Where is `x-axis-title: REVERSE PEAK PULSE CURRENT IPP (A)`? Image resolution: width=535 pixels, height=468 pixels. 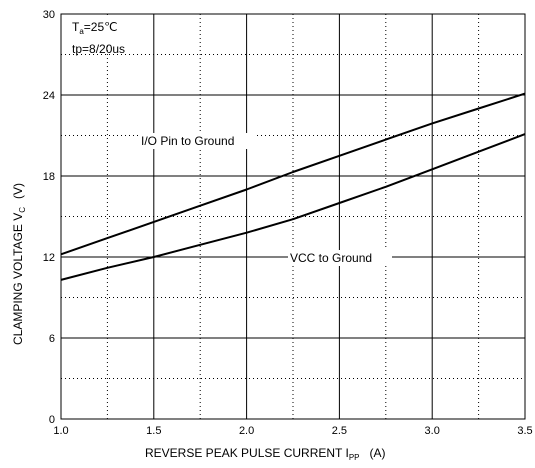 x-axis-title: REVERSE PEAK PULSE CURRENT IPP (A) is located at coordinates (265, 454).